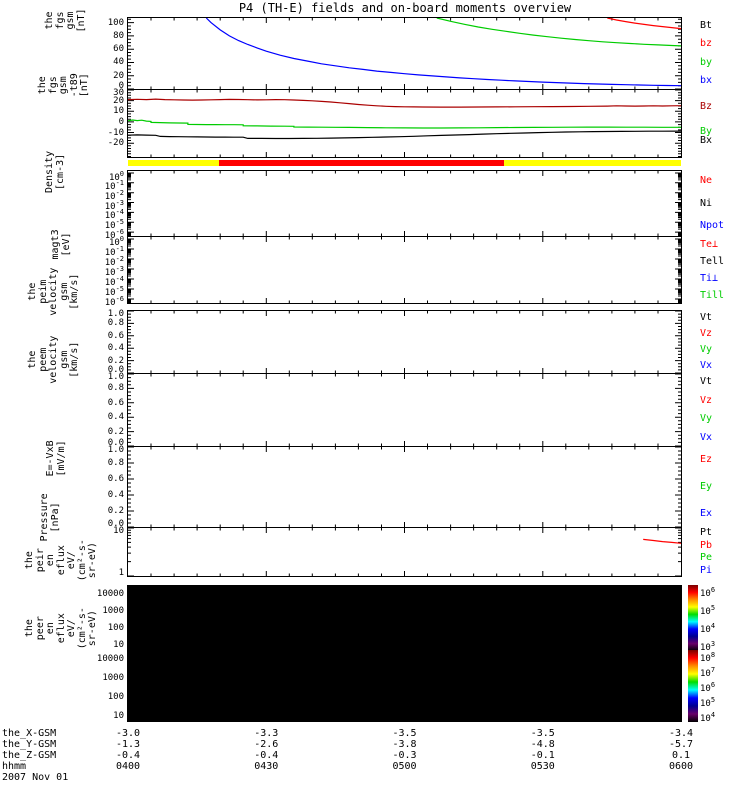 This screenshot has height=800, width=750. I want to click on y-tick-label: 0, so click(121, 121).